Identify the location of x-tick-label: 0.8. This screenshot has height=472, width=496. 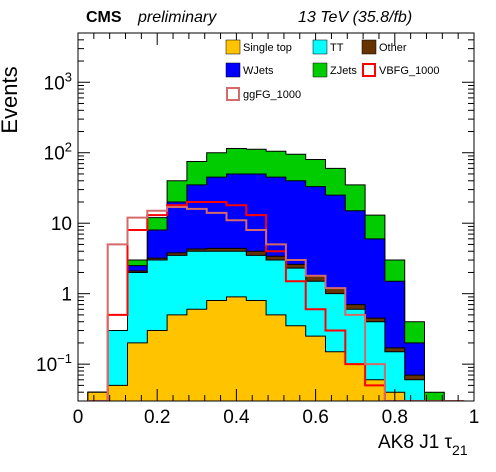
(395, 417).